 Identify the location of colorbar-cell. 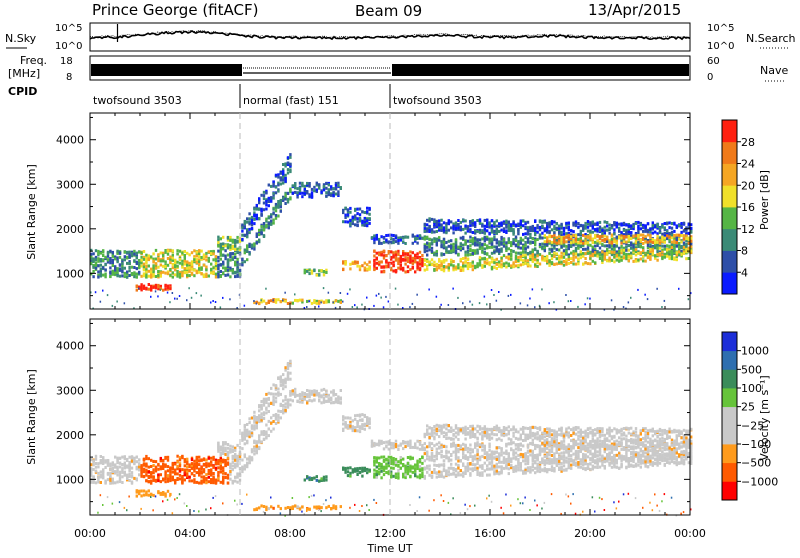
(729, 218).